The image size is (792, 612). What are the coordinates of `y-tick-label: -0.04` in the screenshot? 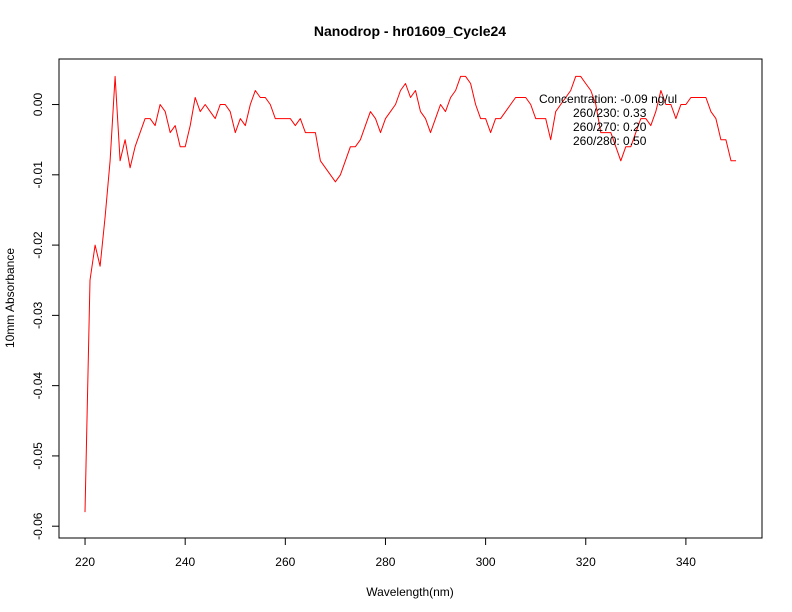 It's located at (38, 386).